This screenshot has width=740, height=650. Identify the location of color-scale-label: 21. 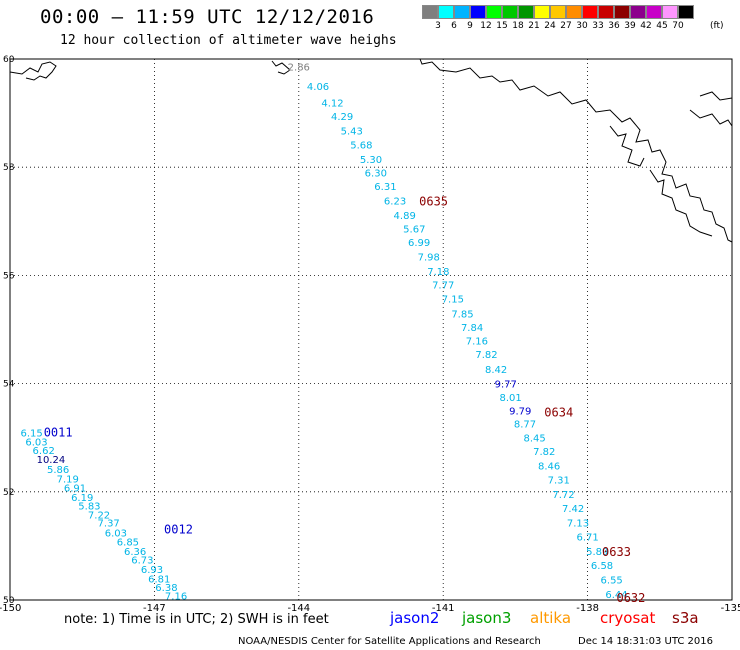
(534, 26).